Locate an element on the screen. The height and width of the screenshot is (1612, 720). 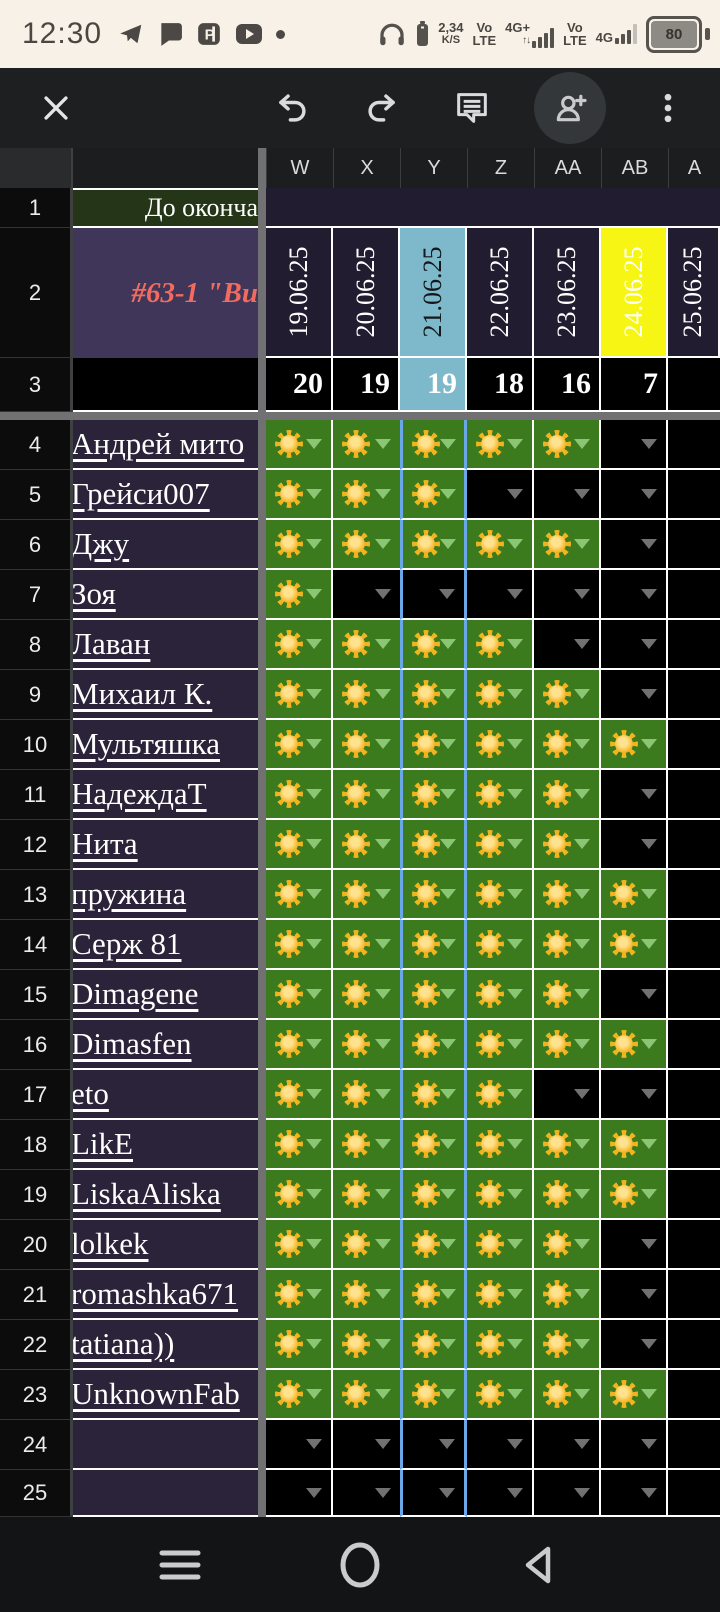
player-name-cell: Джу is located at coordinates (165, 545).